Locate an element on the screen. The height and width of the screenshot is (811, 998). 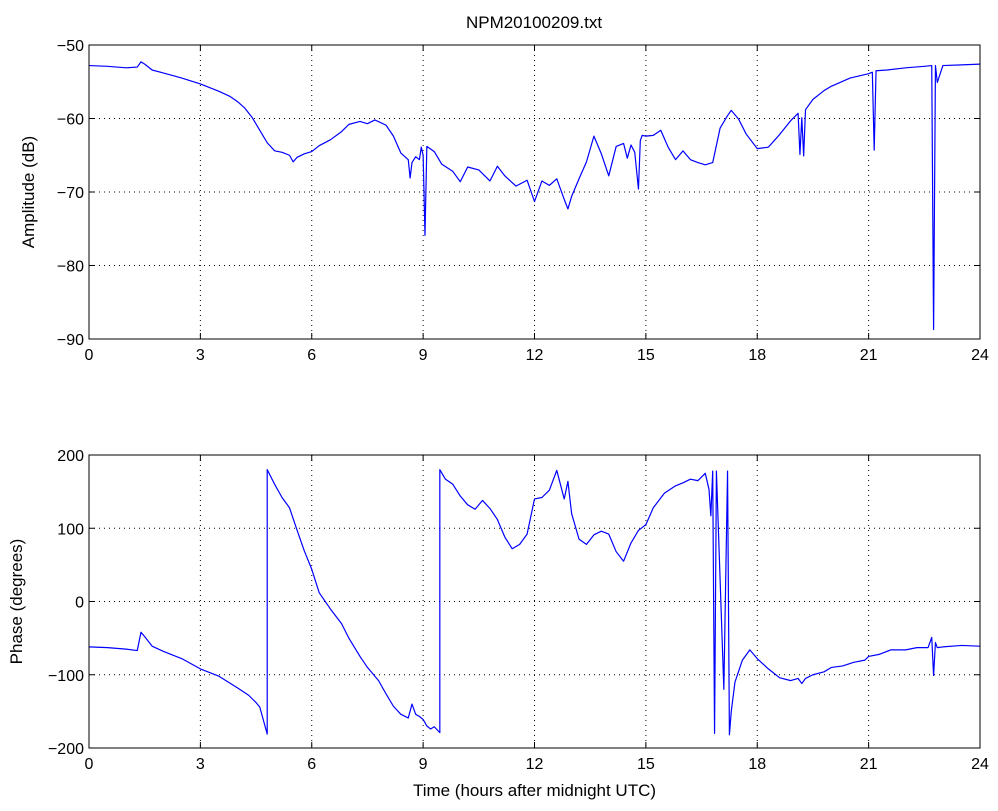
amplitude-x-tick-label: 12 is located at coordinates (535, 355).